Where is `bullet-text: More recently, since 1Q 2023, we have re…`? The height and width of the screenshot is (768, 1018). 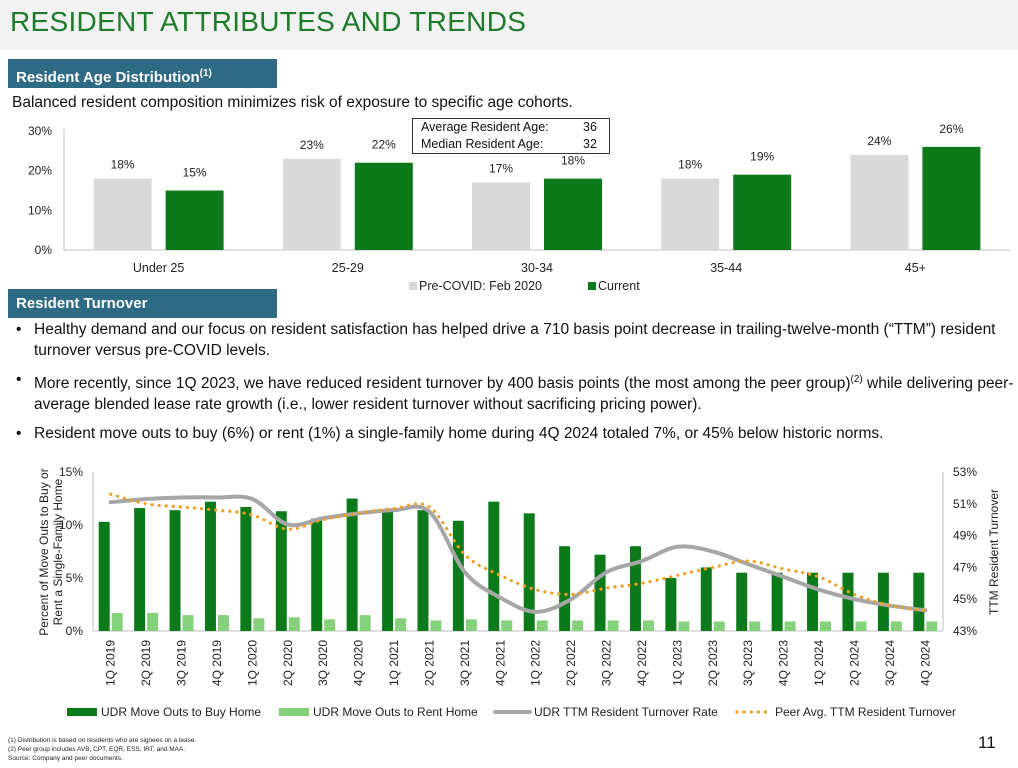
bullet-text: More recently, since 1Q 2023, we have re… is located at coordinates (442, 384).